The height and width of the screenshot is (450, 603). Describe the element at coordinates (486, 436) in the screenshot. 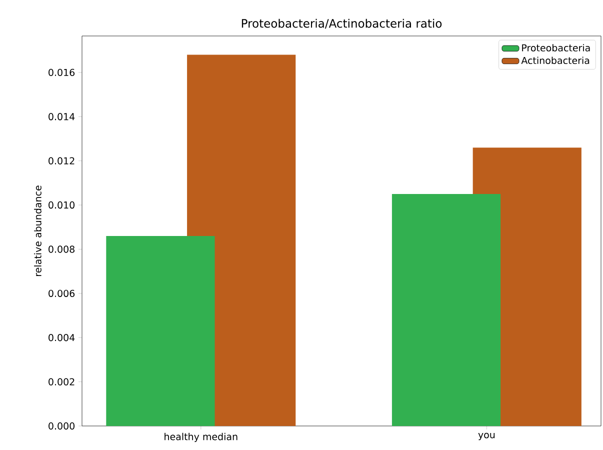

I see `x-tick-label: you` at that location.